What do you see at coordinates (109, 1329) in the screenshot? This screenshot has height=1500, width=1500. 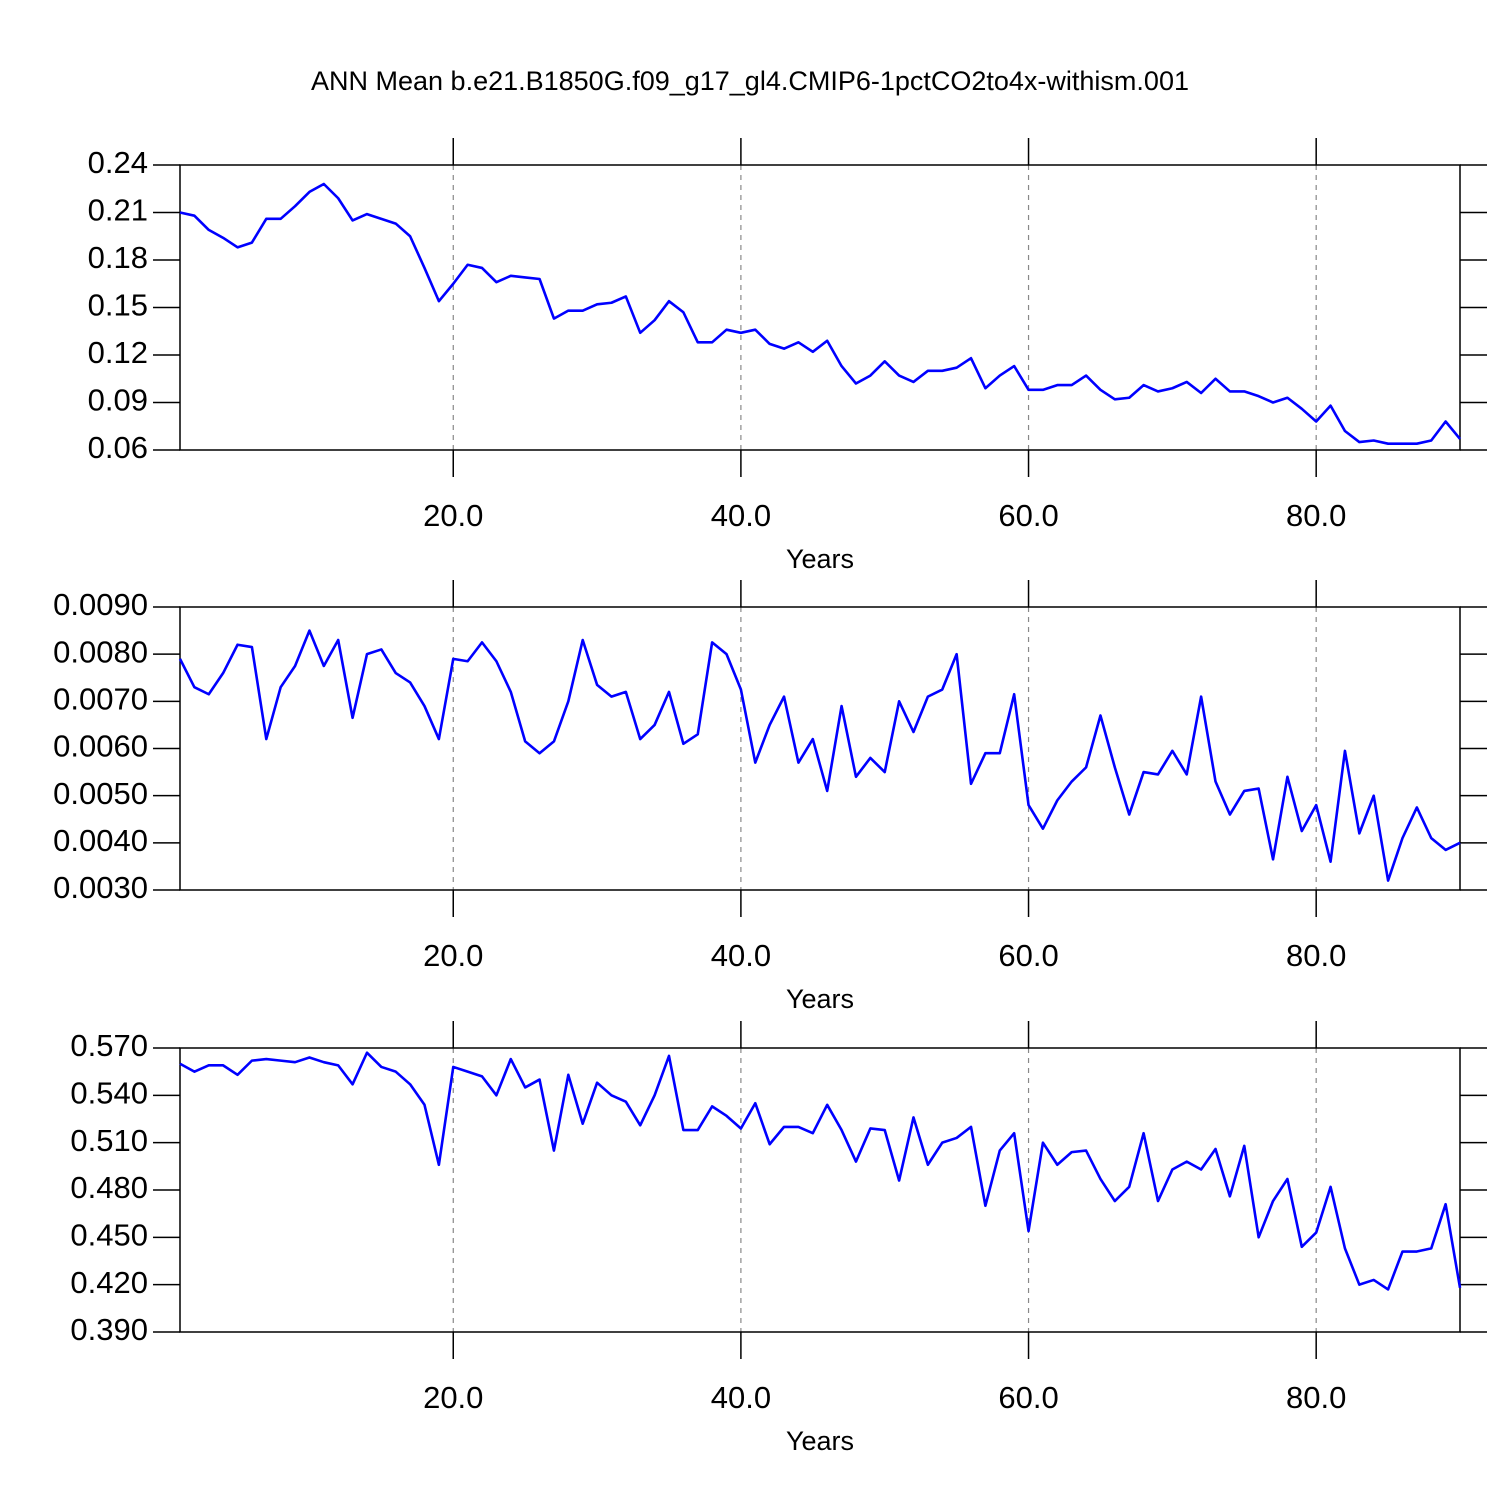 I see `y-tick-label: 0.390` at bounding box center [109, 1329].